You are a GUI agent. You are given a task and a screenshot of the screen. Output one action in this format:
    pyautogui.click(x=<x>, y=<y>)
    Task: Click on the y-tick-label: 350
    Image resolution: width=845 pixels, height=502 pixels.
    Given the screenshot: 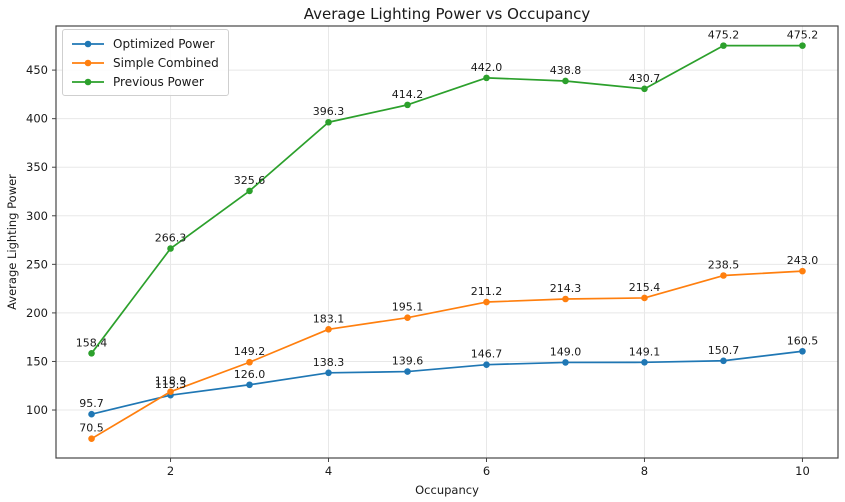 What is the action you would take?
    pyautogui.click(x=37, y=167)
    